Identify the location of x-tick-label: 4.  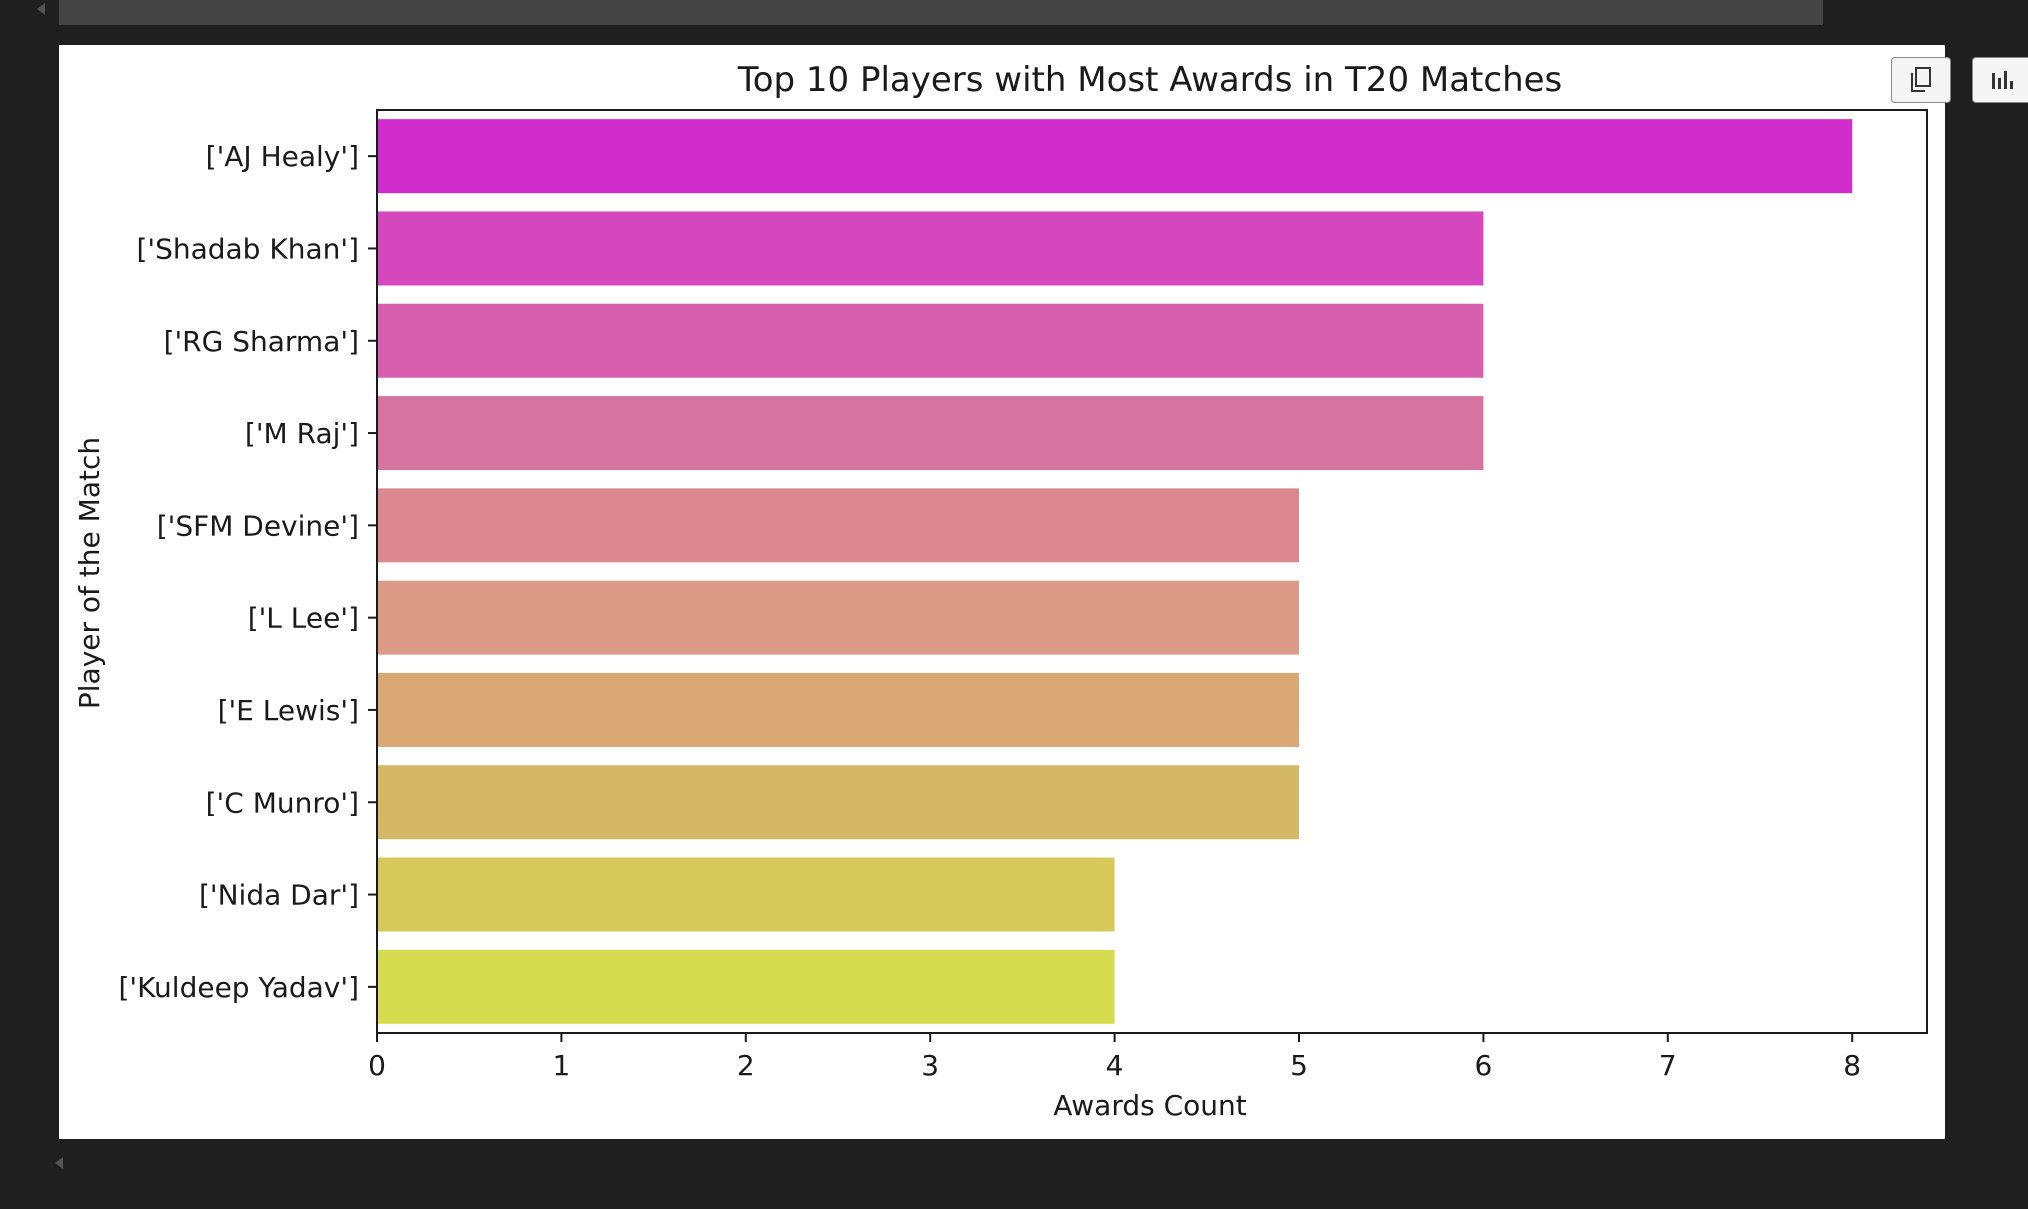
(1115, 1065).